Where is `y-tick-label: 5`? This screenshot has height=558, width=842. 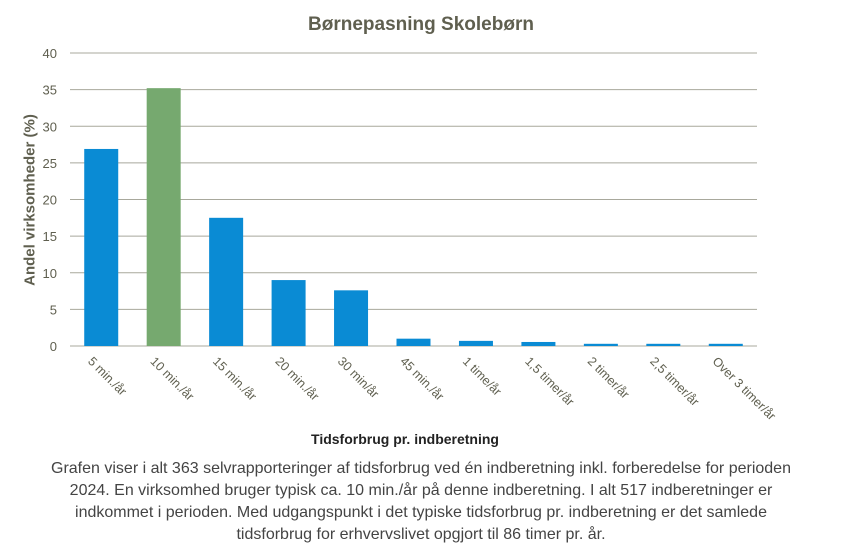 y-tick-label: 5 is located at coordinates (53, 309).